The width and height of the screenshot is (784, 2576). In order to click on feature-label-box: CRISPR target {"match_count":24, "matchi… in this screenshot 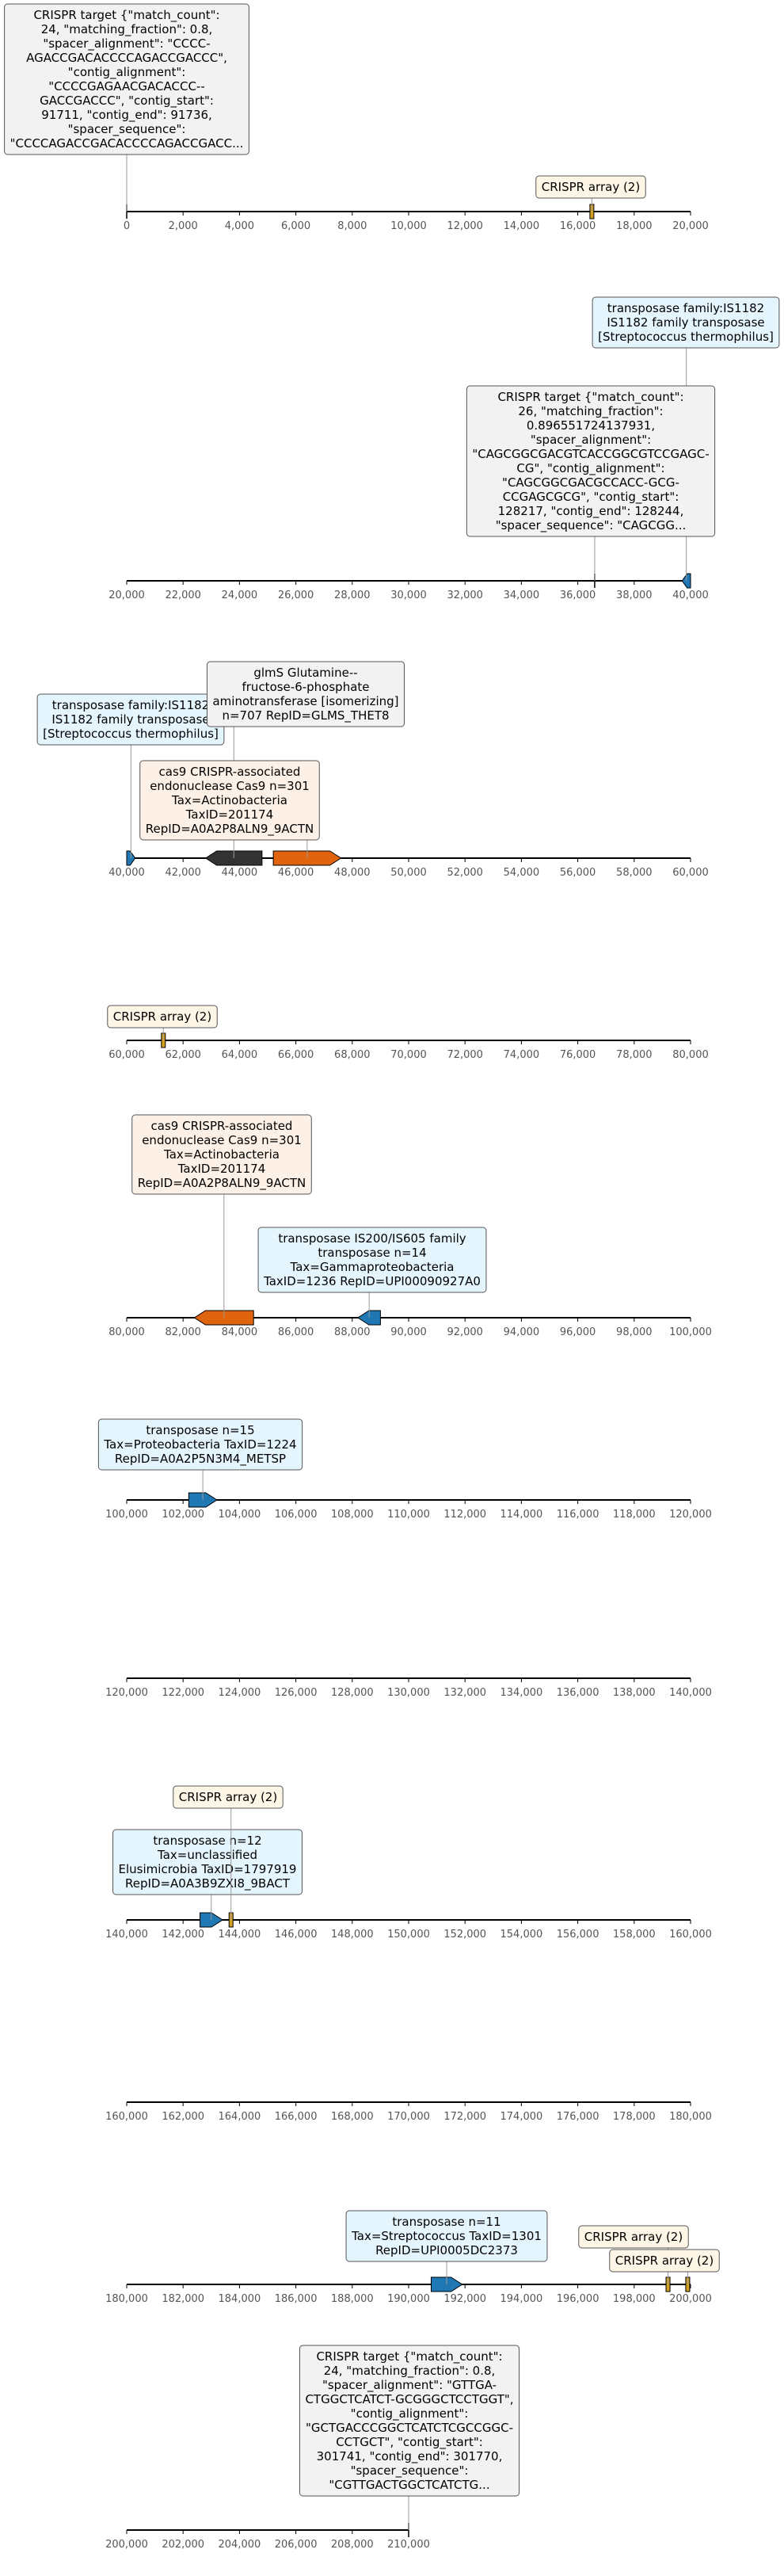, I will do `click(410, 2421)`.